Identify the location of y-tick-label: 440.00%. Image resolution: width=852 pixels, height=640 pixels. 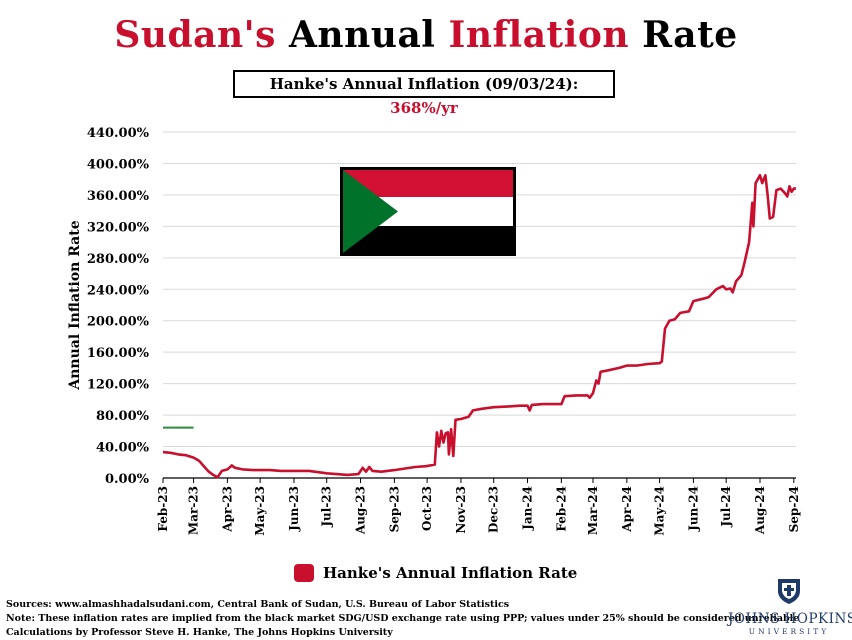
(118, 133).